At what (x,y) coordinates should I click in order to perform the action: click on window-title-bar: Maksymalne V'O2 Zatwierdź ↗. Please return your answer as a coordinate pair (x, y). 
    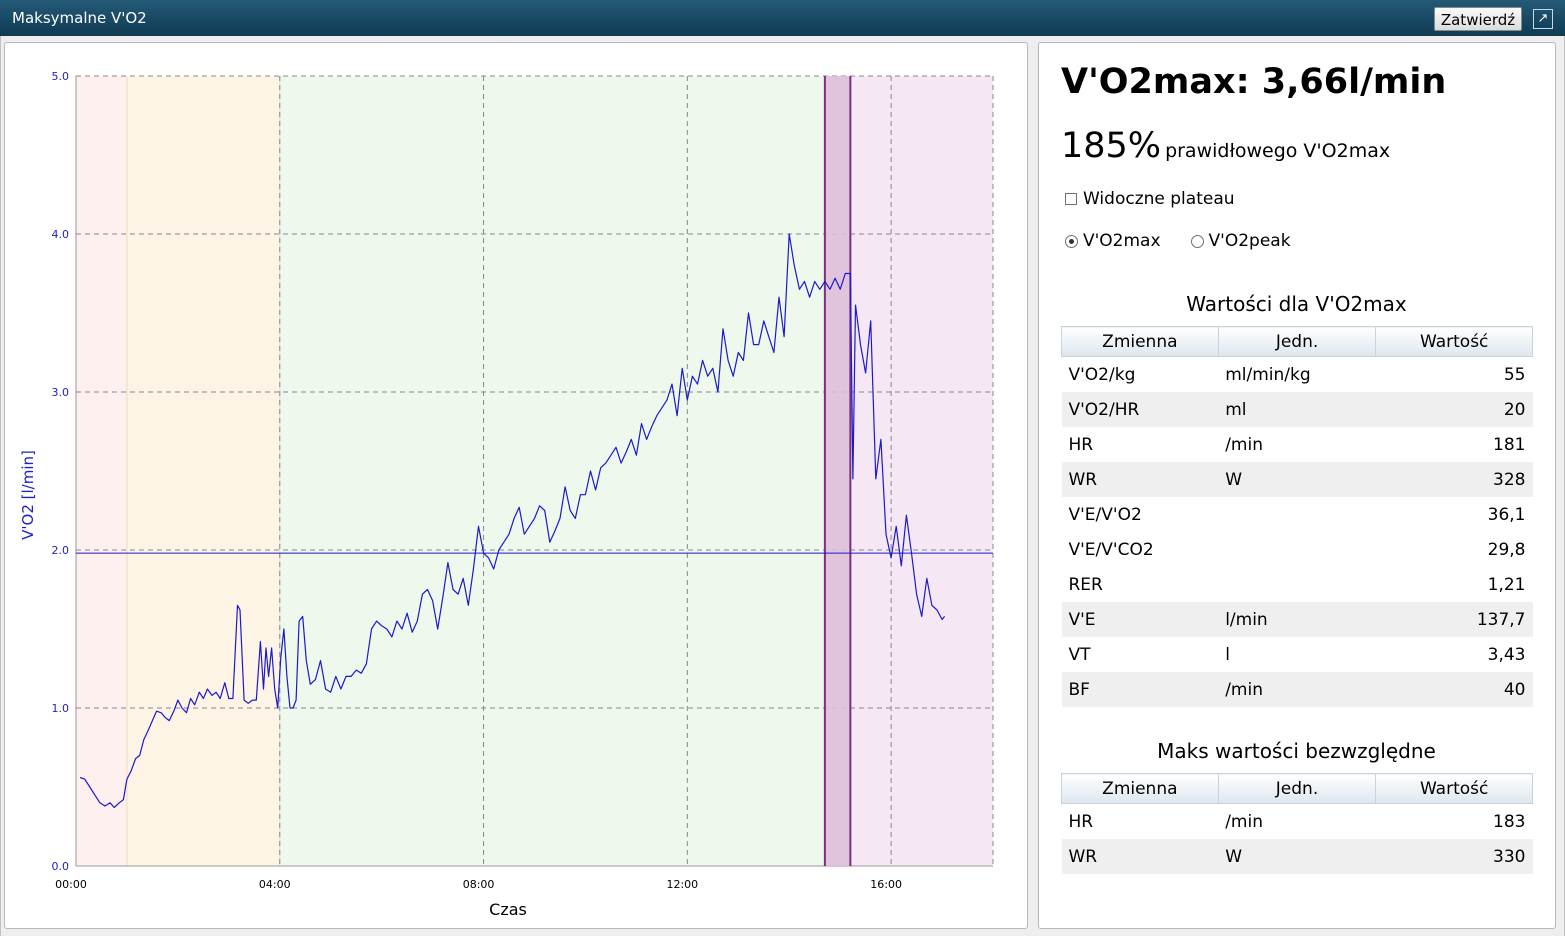
    Looking at the image, I should click on (782, 18).